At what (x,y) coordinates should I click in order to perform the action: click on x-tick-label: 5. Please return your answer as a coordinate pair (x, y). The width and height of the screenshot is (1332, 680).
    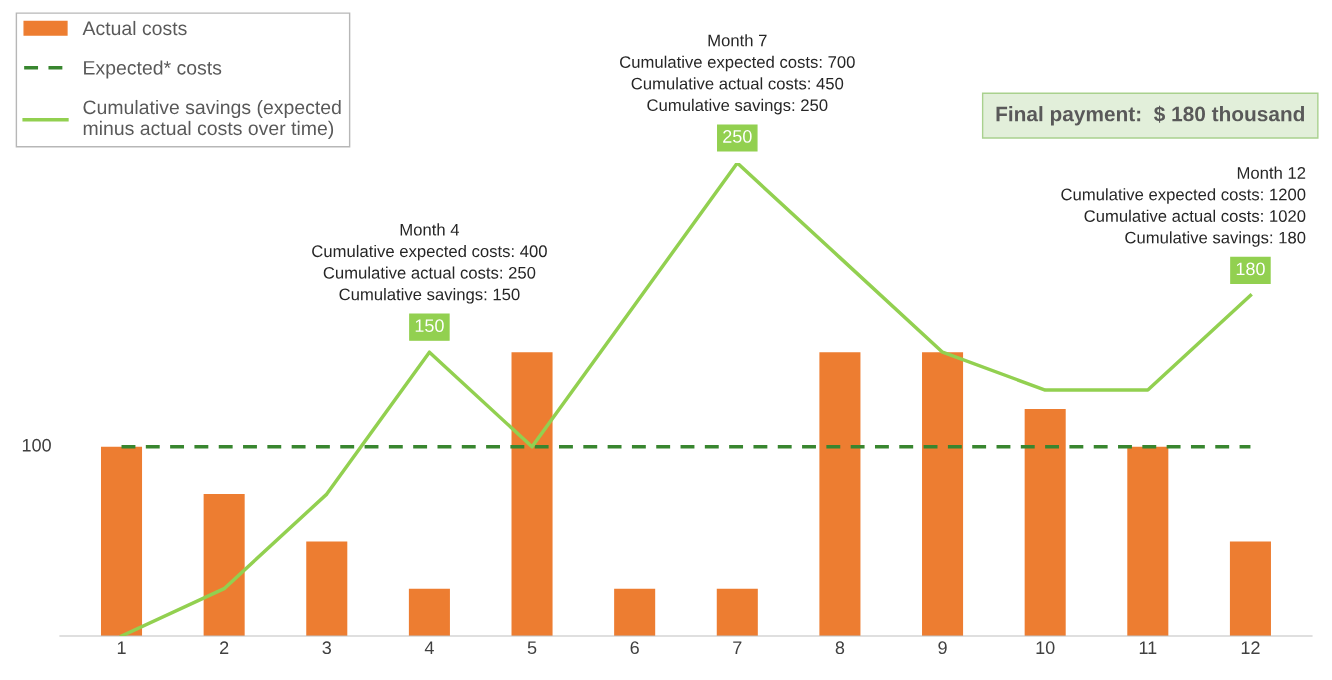
    Looking at the image, I should click on (532, 648).